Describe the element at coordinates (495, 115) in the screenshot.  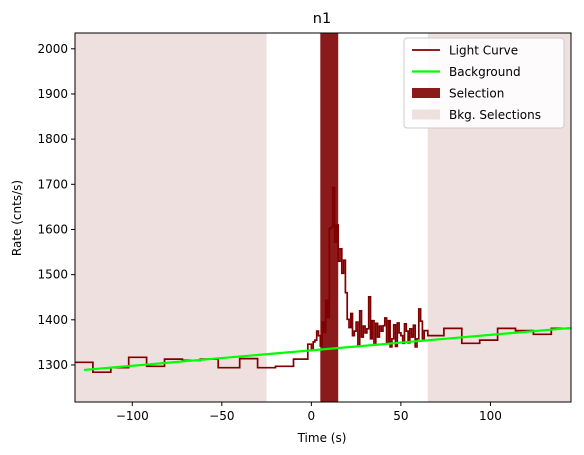
I see `legend-label: Bkg. Selections` at that location.